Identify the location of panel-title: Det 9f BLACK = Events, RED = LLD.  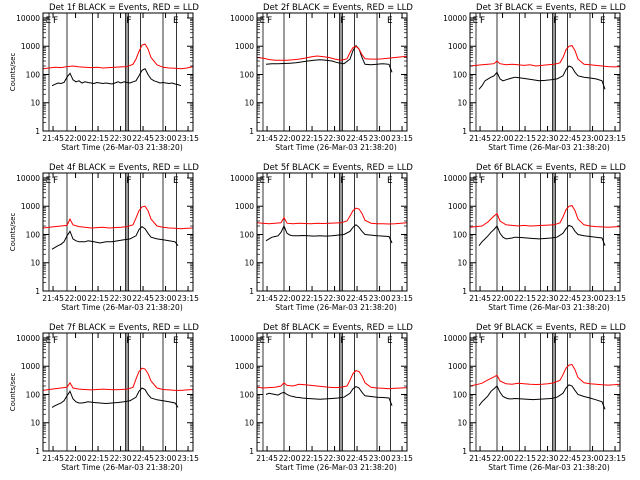
(551, 328).